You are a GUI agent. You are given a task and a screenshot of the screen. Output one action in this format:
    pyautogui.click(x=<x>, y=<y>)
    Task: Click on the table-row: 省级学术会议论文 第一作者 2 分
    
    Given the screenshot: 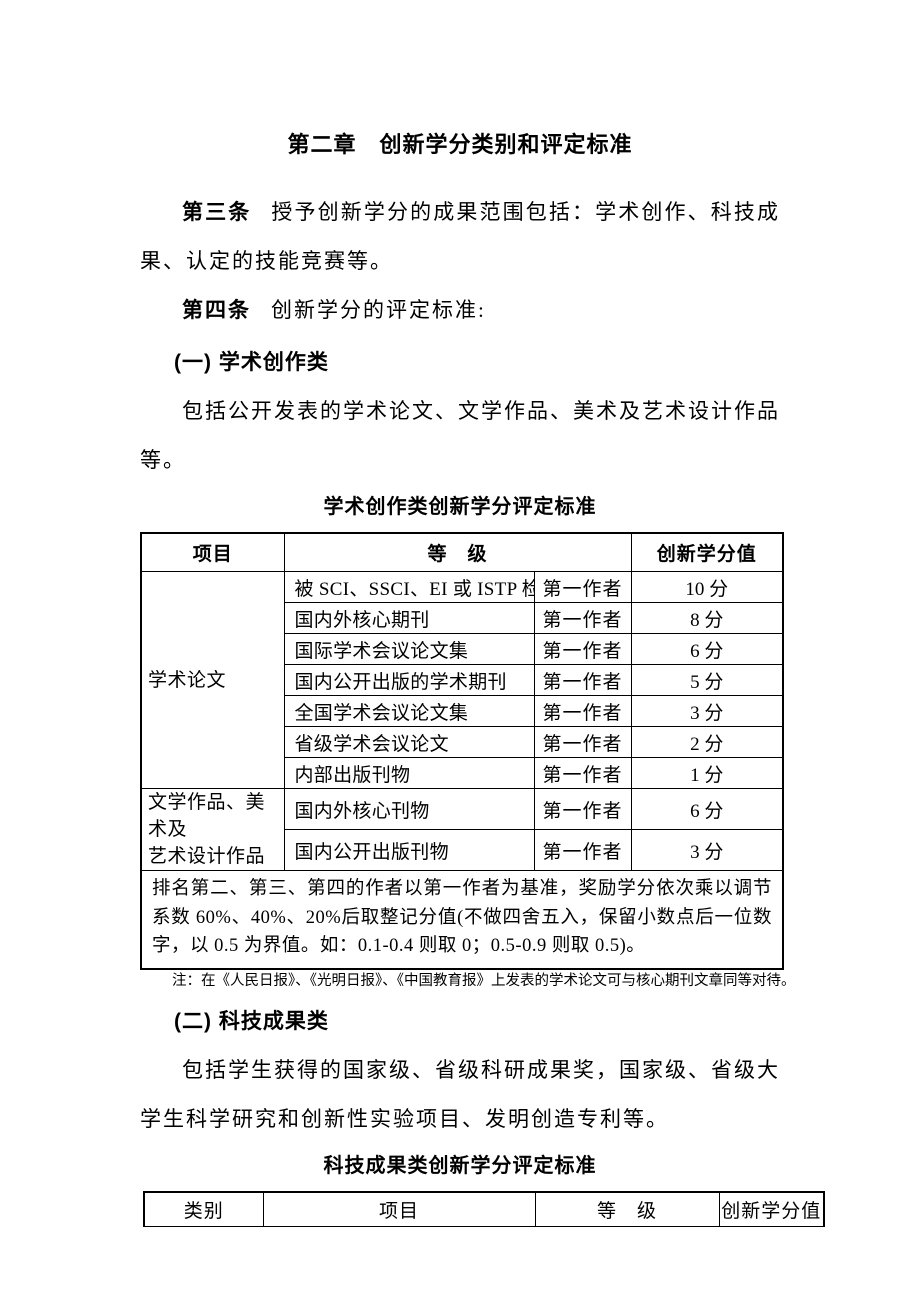 What is the action you would take?
    pyautogui.click(x=462, y=742)
    